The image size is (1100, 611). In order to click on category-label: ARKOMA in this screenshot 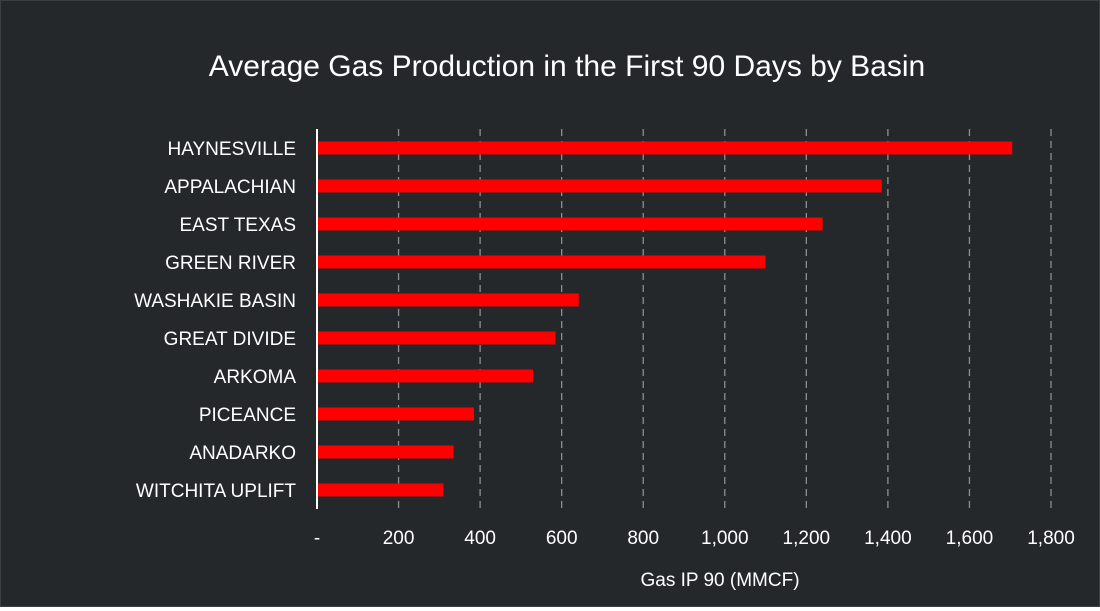, I will do `click(255, 377)`.